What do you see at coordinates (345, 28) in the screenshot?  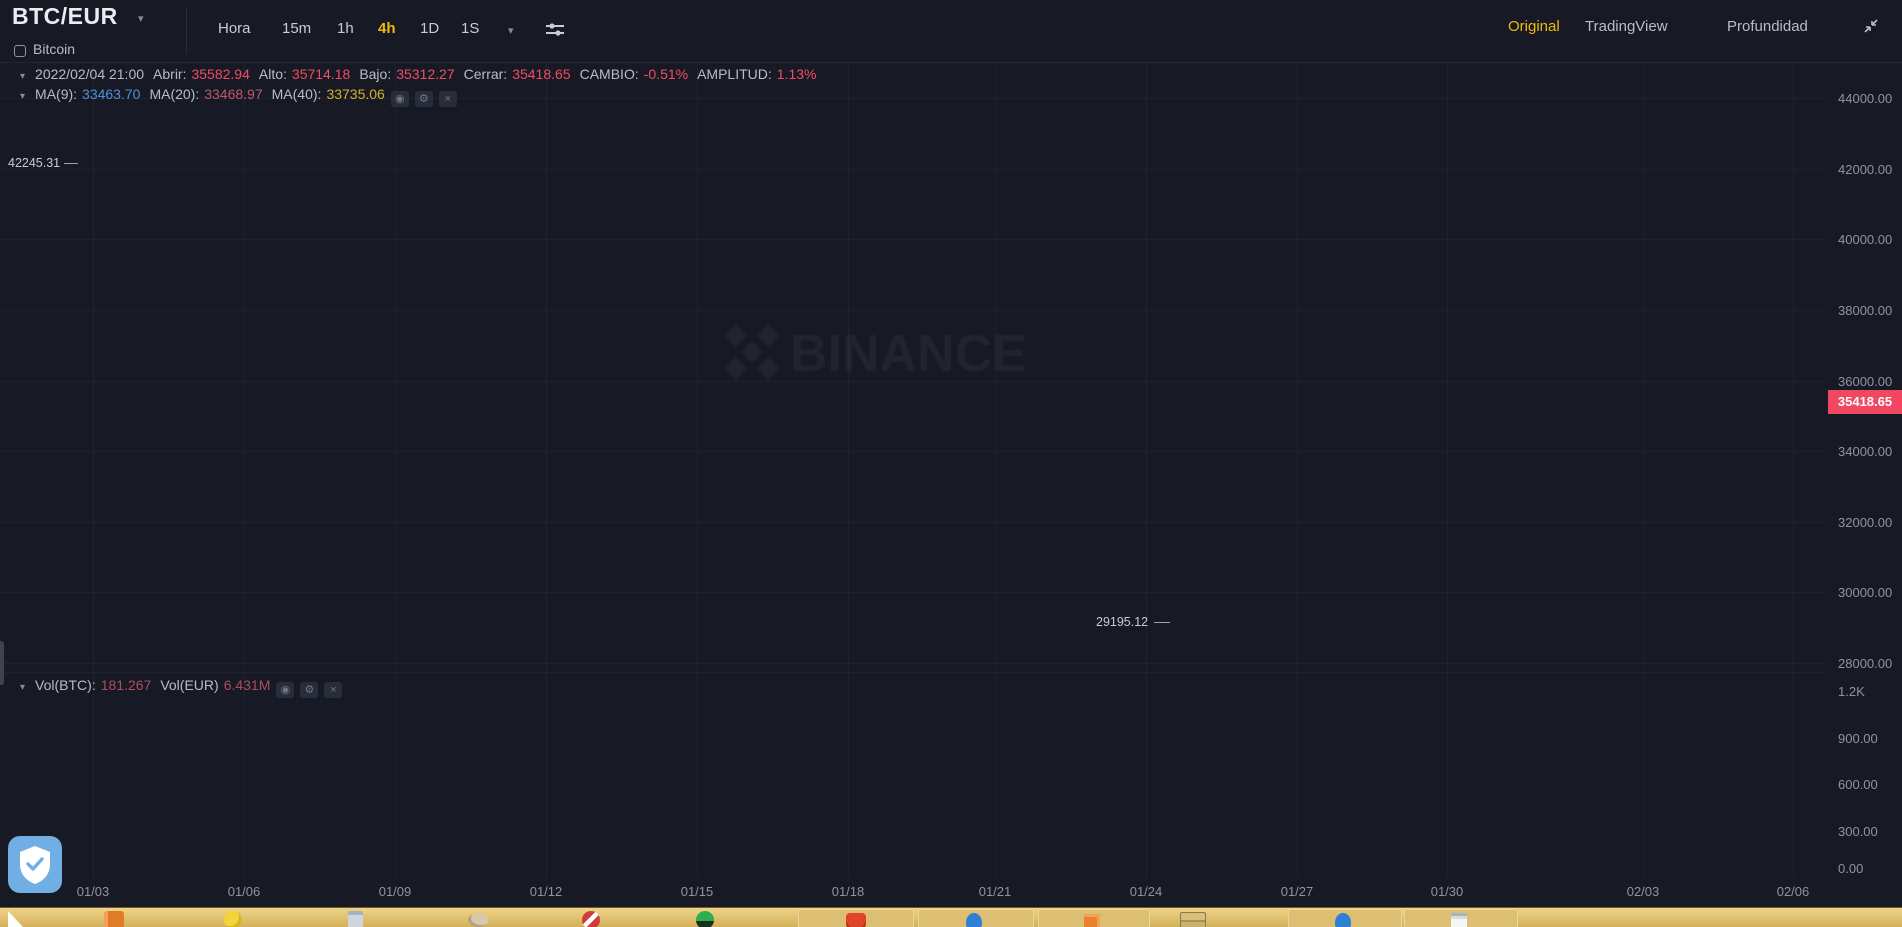 I see `interval-1h: 1h` at bounding box center [345, 28].